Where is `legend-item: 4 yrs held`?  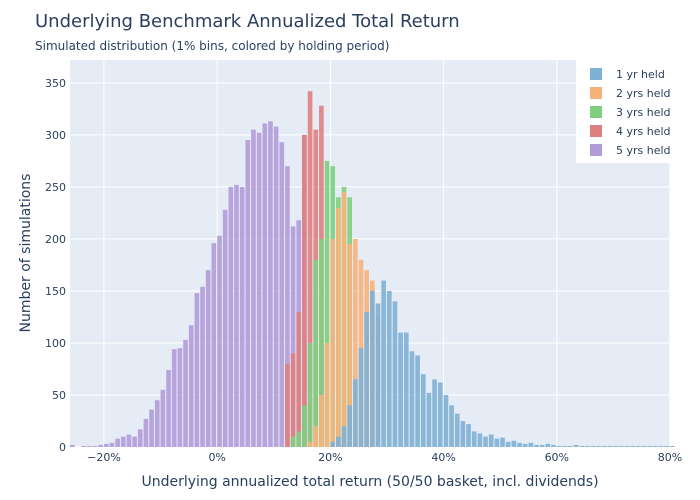 legend-item: 4 yrs held is located at coordinates (630, 131).